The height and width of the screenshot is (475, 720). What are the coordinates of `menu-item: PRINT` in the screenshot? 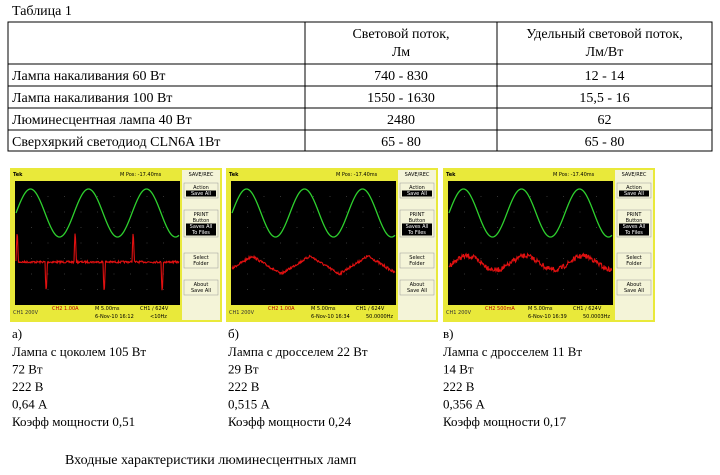 It's located at (202, 215).